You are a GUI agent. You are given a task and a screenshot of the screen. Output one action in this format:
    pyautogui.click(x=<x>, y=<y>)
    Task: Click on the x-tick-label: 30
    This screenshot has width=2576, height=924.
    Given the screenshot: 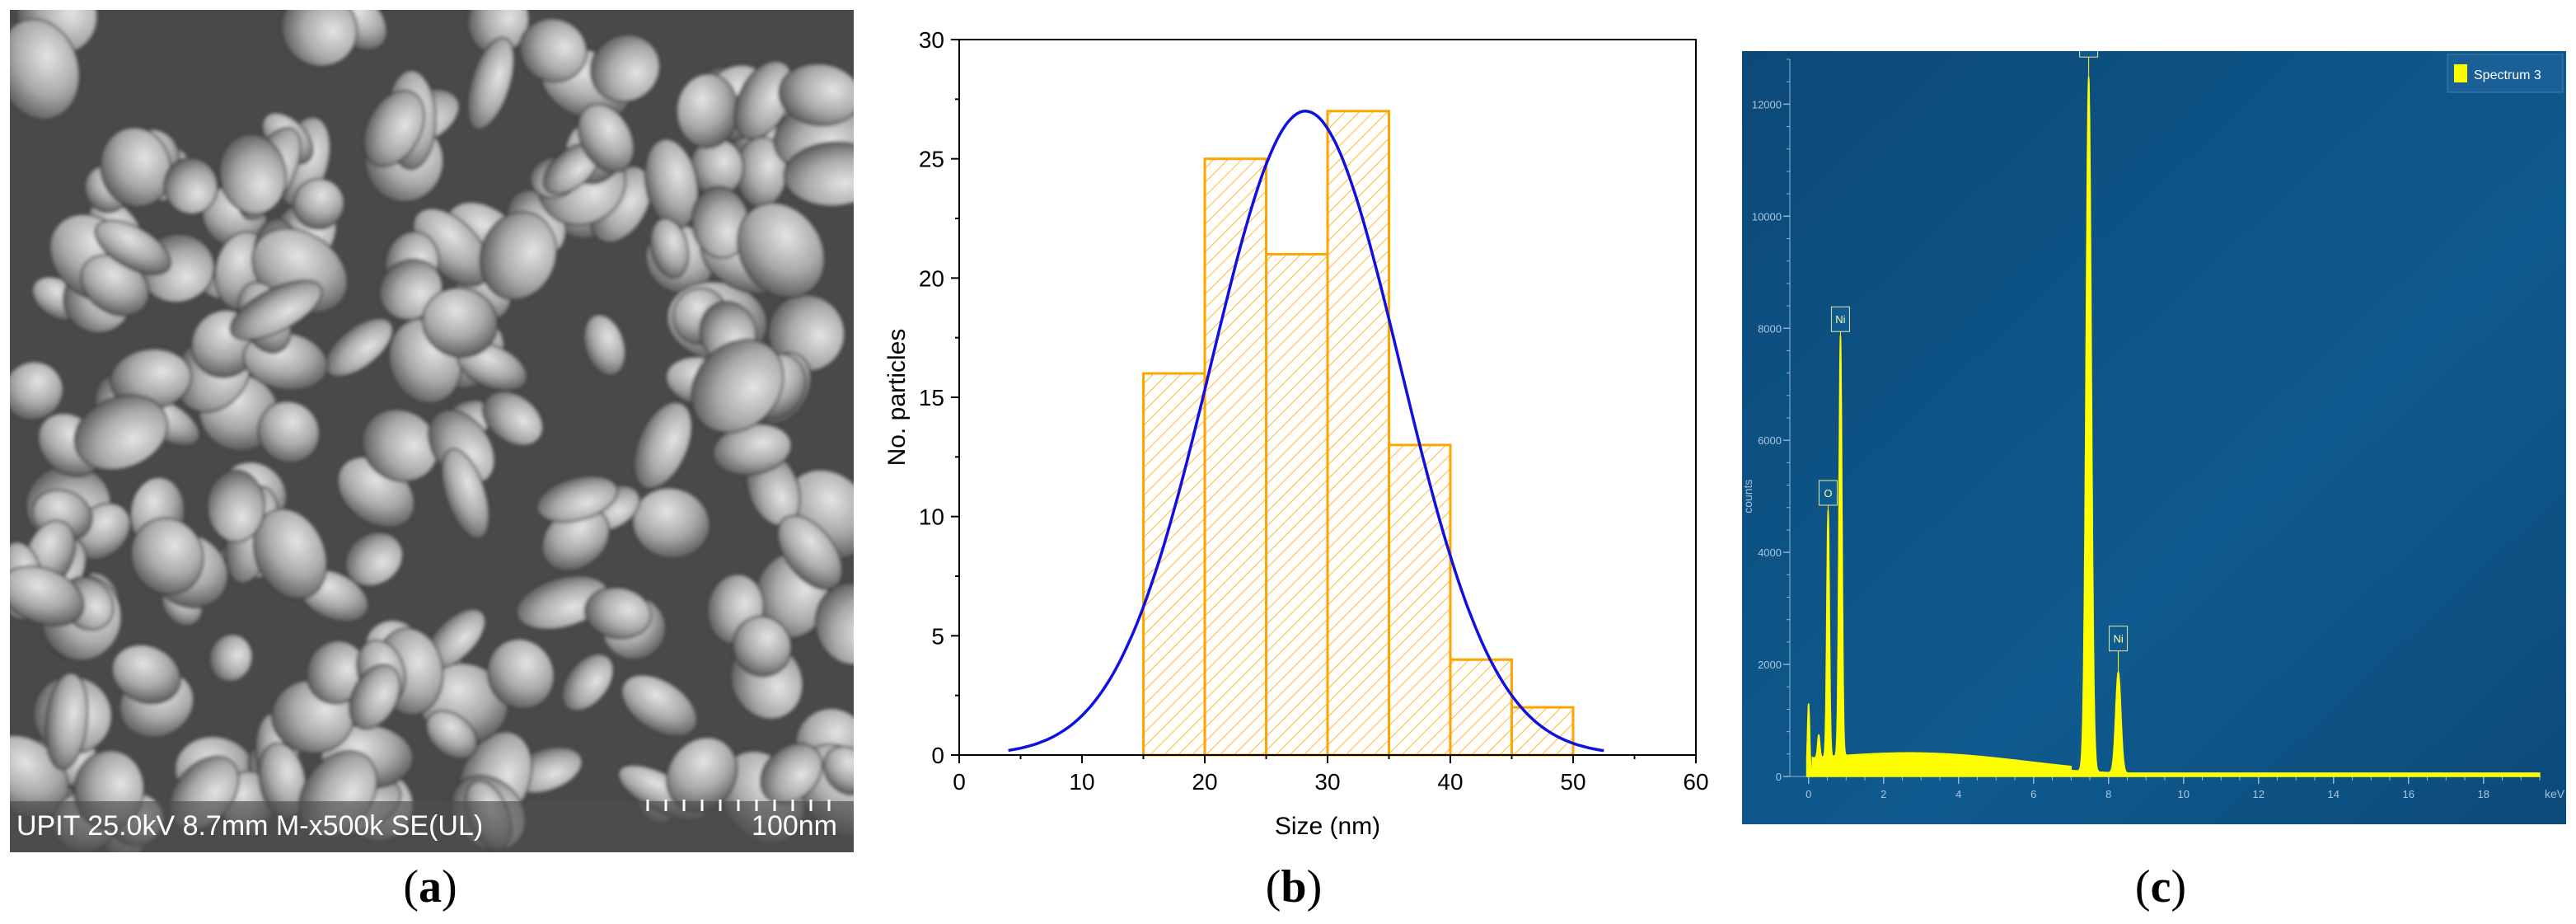 What is the action you would take?
    pyautogui.click(x=1327, y=782)
    